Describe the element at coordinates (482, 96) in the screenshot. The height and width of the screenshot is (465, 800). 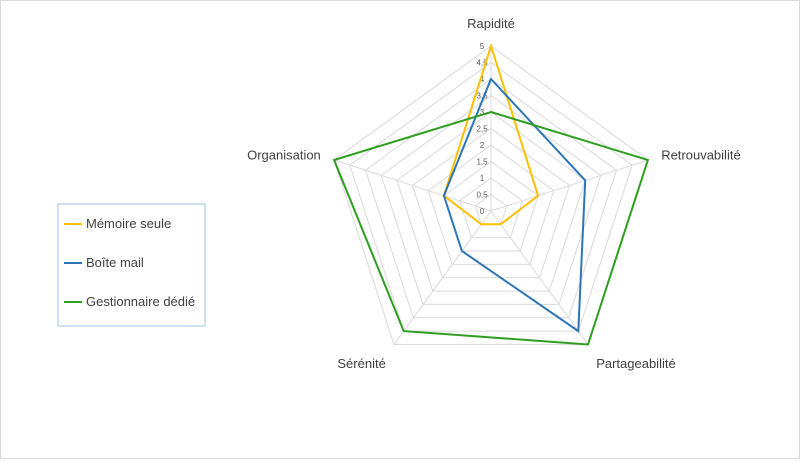
I see `tick-label: 3,5` at that location.